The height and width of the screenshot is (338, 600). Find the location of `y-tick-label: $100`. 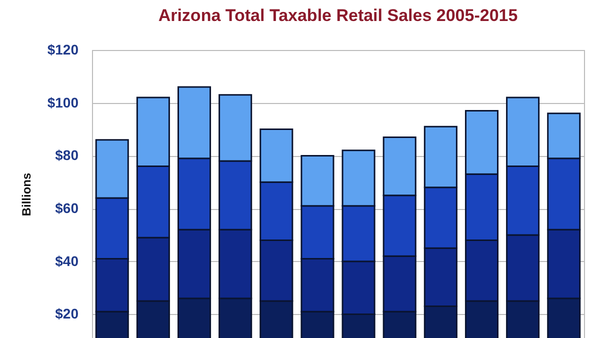

y-tick-label: $100 is located at coordinates (63, 102).